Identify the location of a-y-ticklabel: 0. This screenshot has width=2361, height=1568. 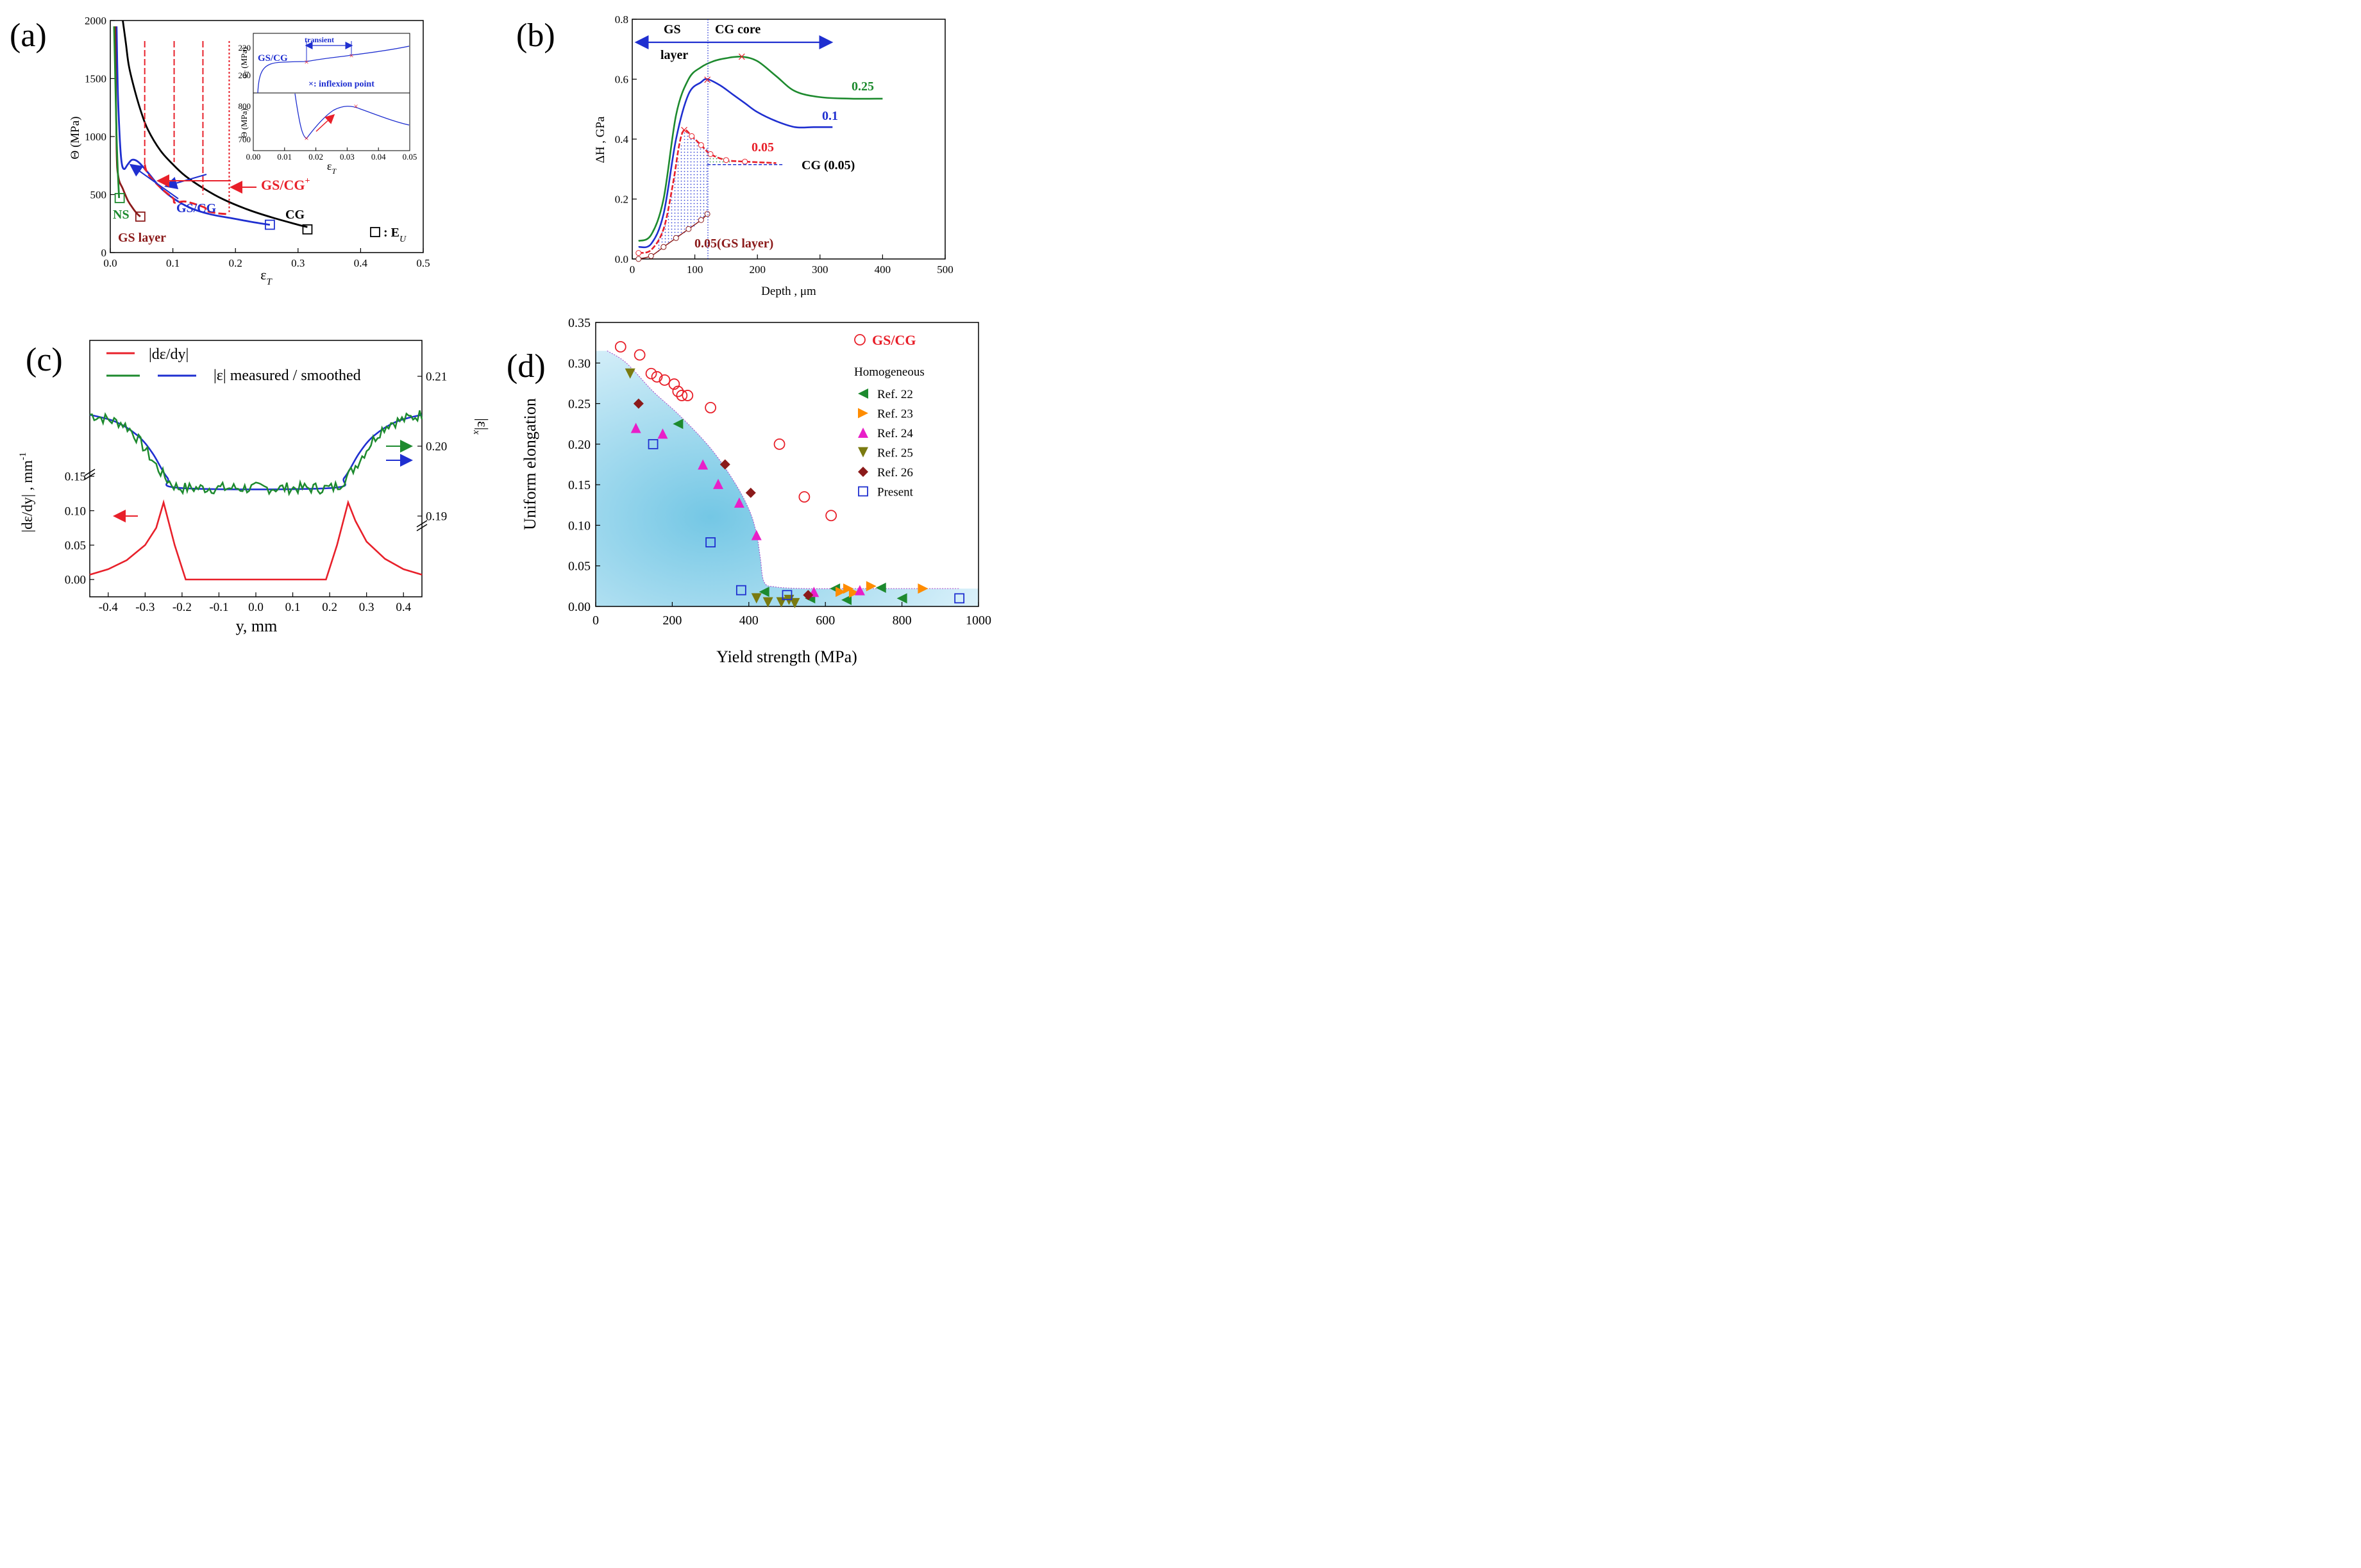
(104, 253).